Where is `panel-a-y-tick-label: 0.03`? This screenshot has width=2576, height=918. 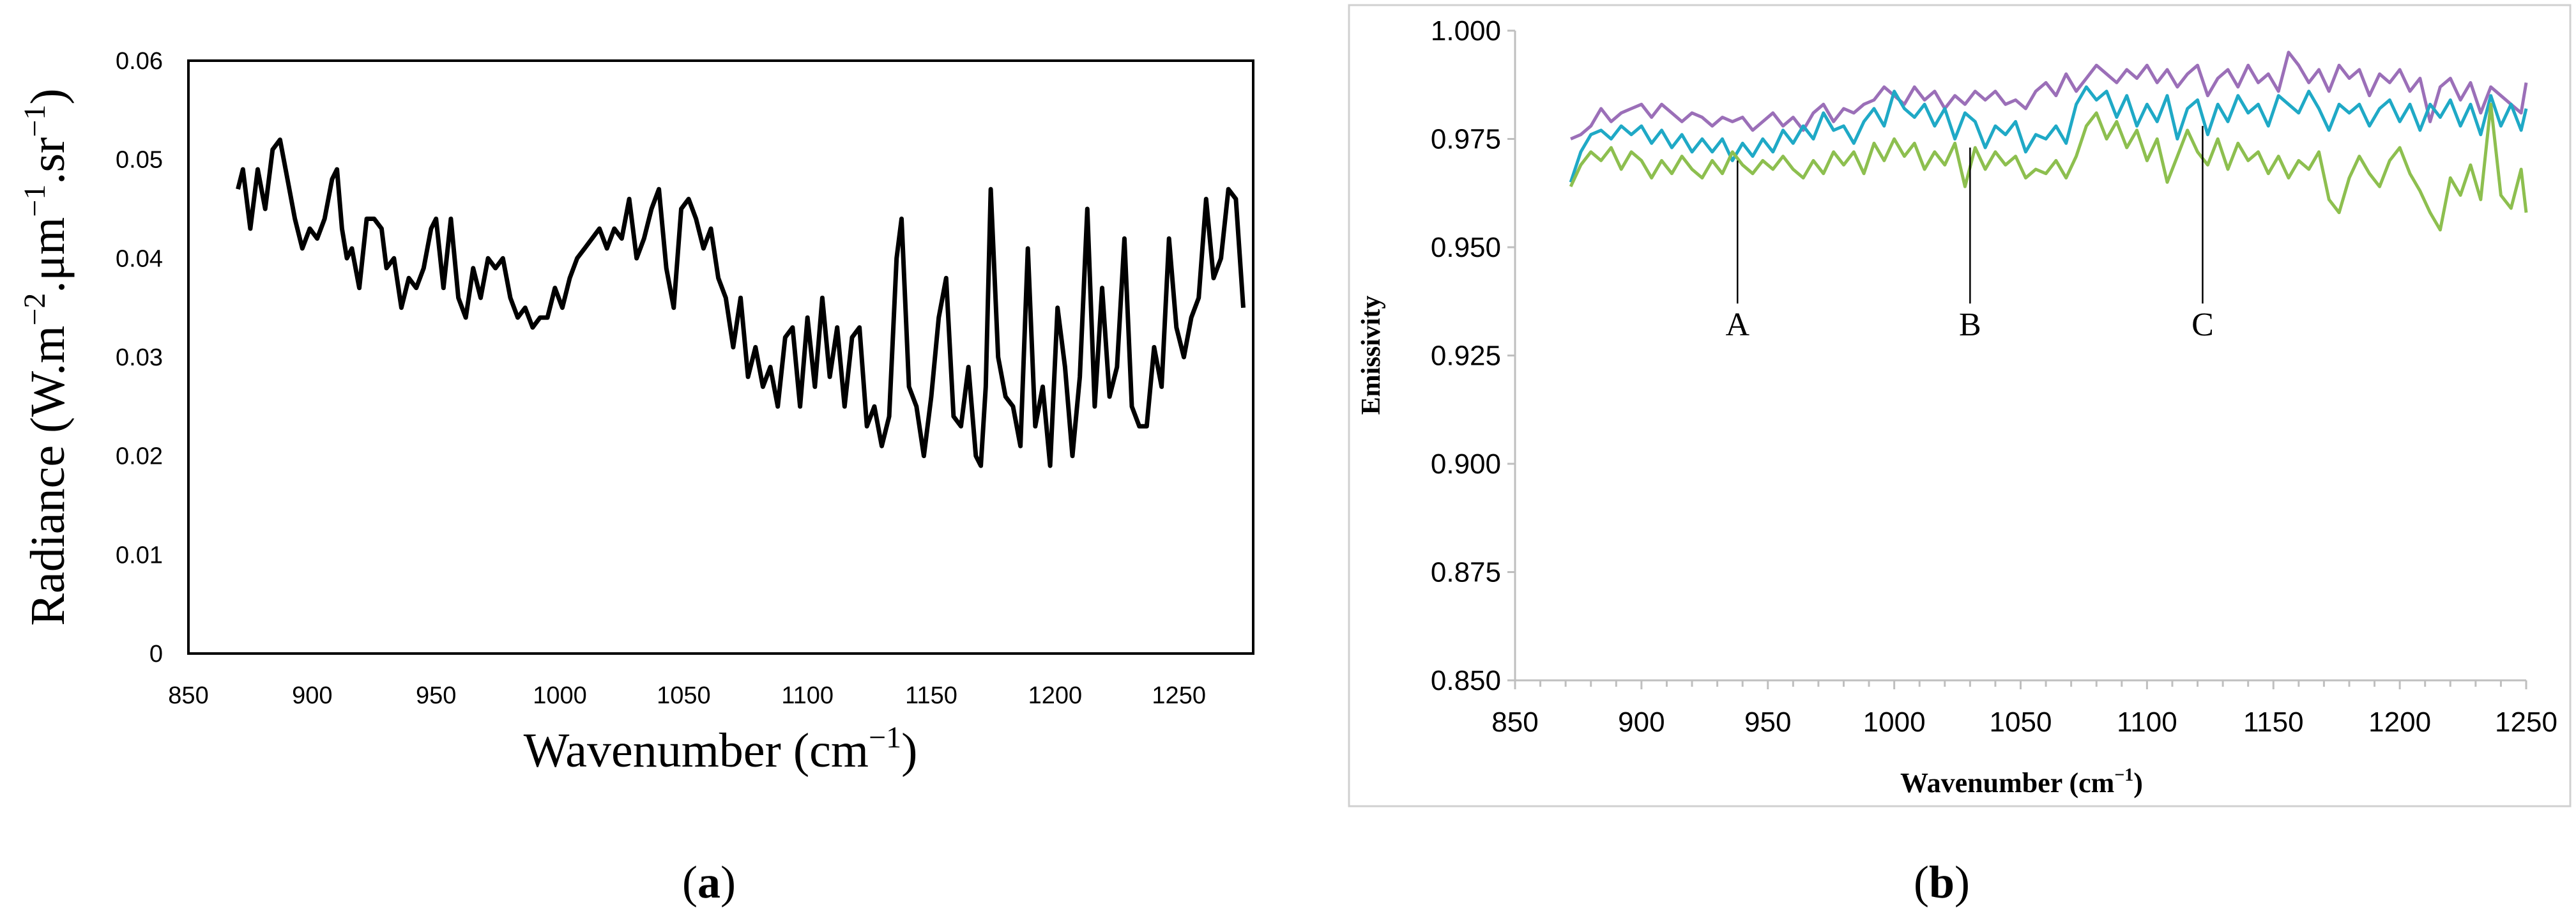
panel-a-y-tick-label: 0.03 is located at coordinates (139, 357).